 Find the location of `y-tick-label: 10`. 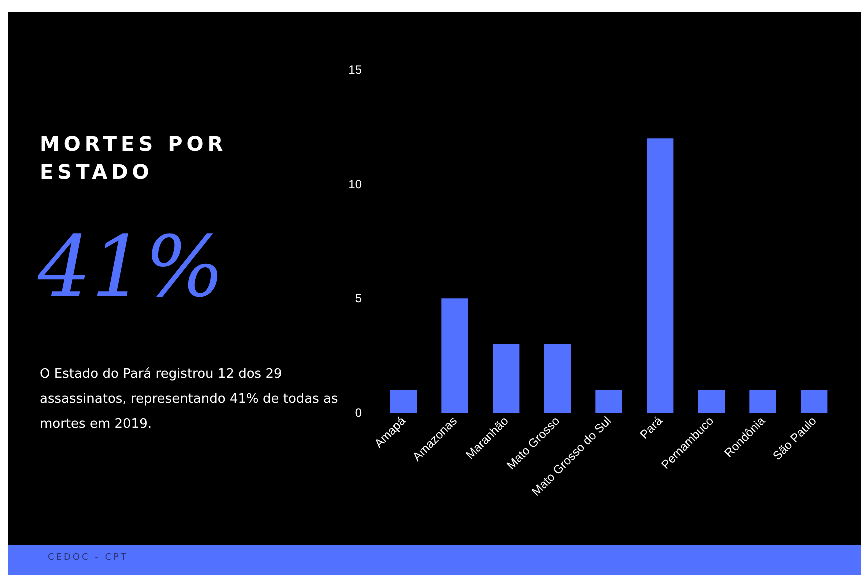

y-tick-label: 10 is located at coordinates (355, 184).